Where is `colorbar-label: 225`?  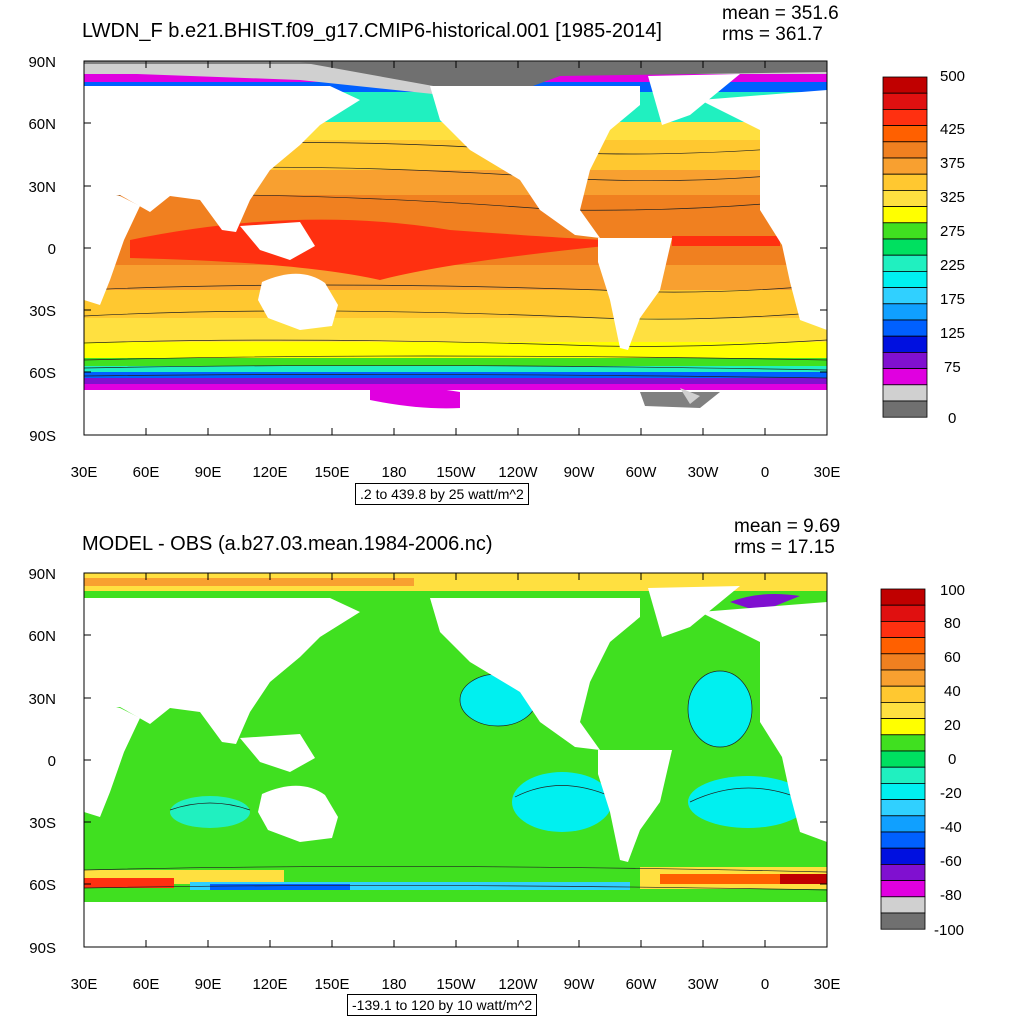 colorbar-label: 225 is located at coordinates (953, 265).